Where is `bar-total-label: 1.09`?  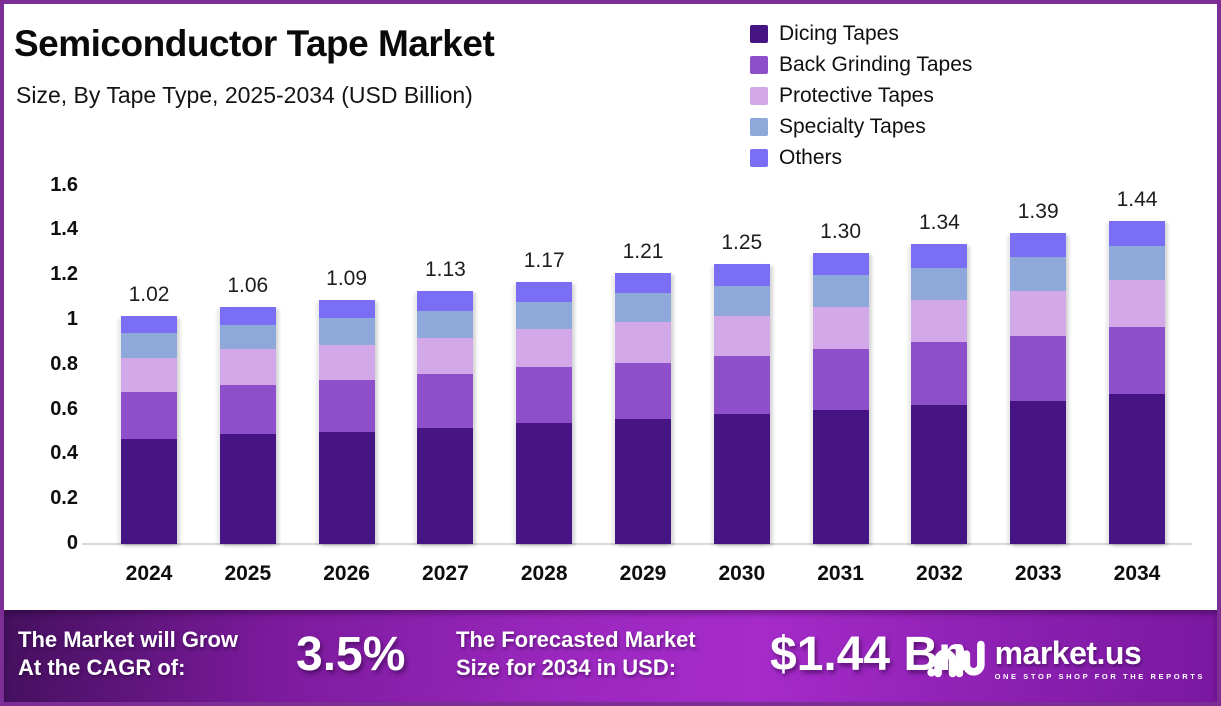 bar-total-label: 1.09 is located at coordinates (347, 278).